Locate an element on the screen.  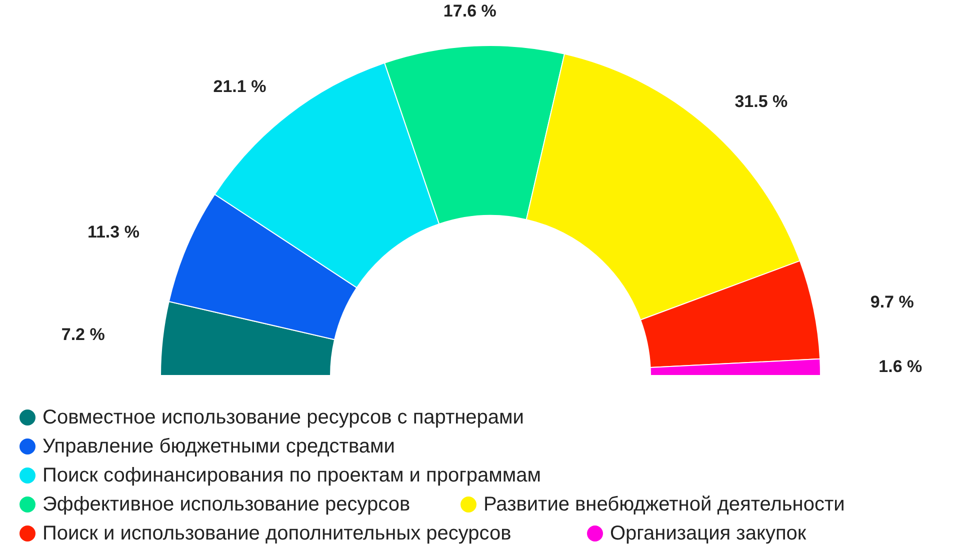
data-label: 11.3 % is located at coordinates (113, 232).